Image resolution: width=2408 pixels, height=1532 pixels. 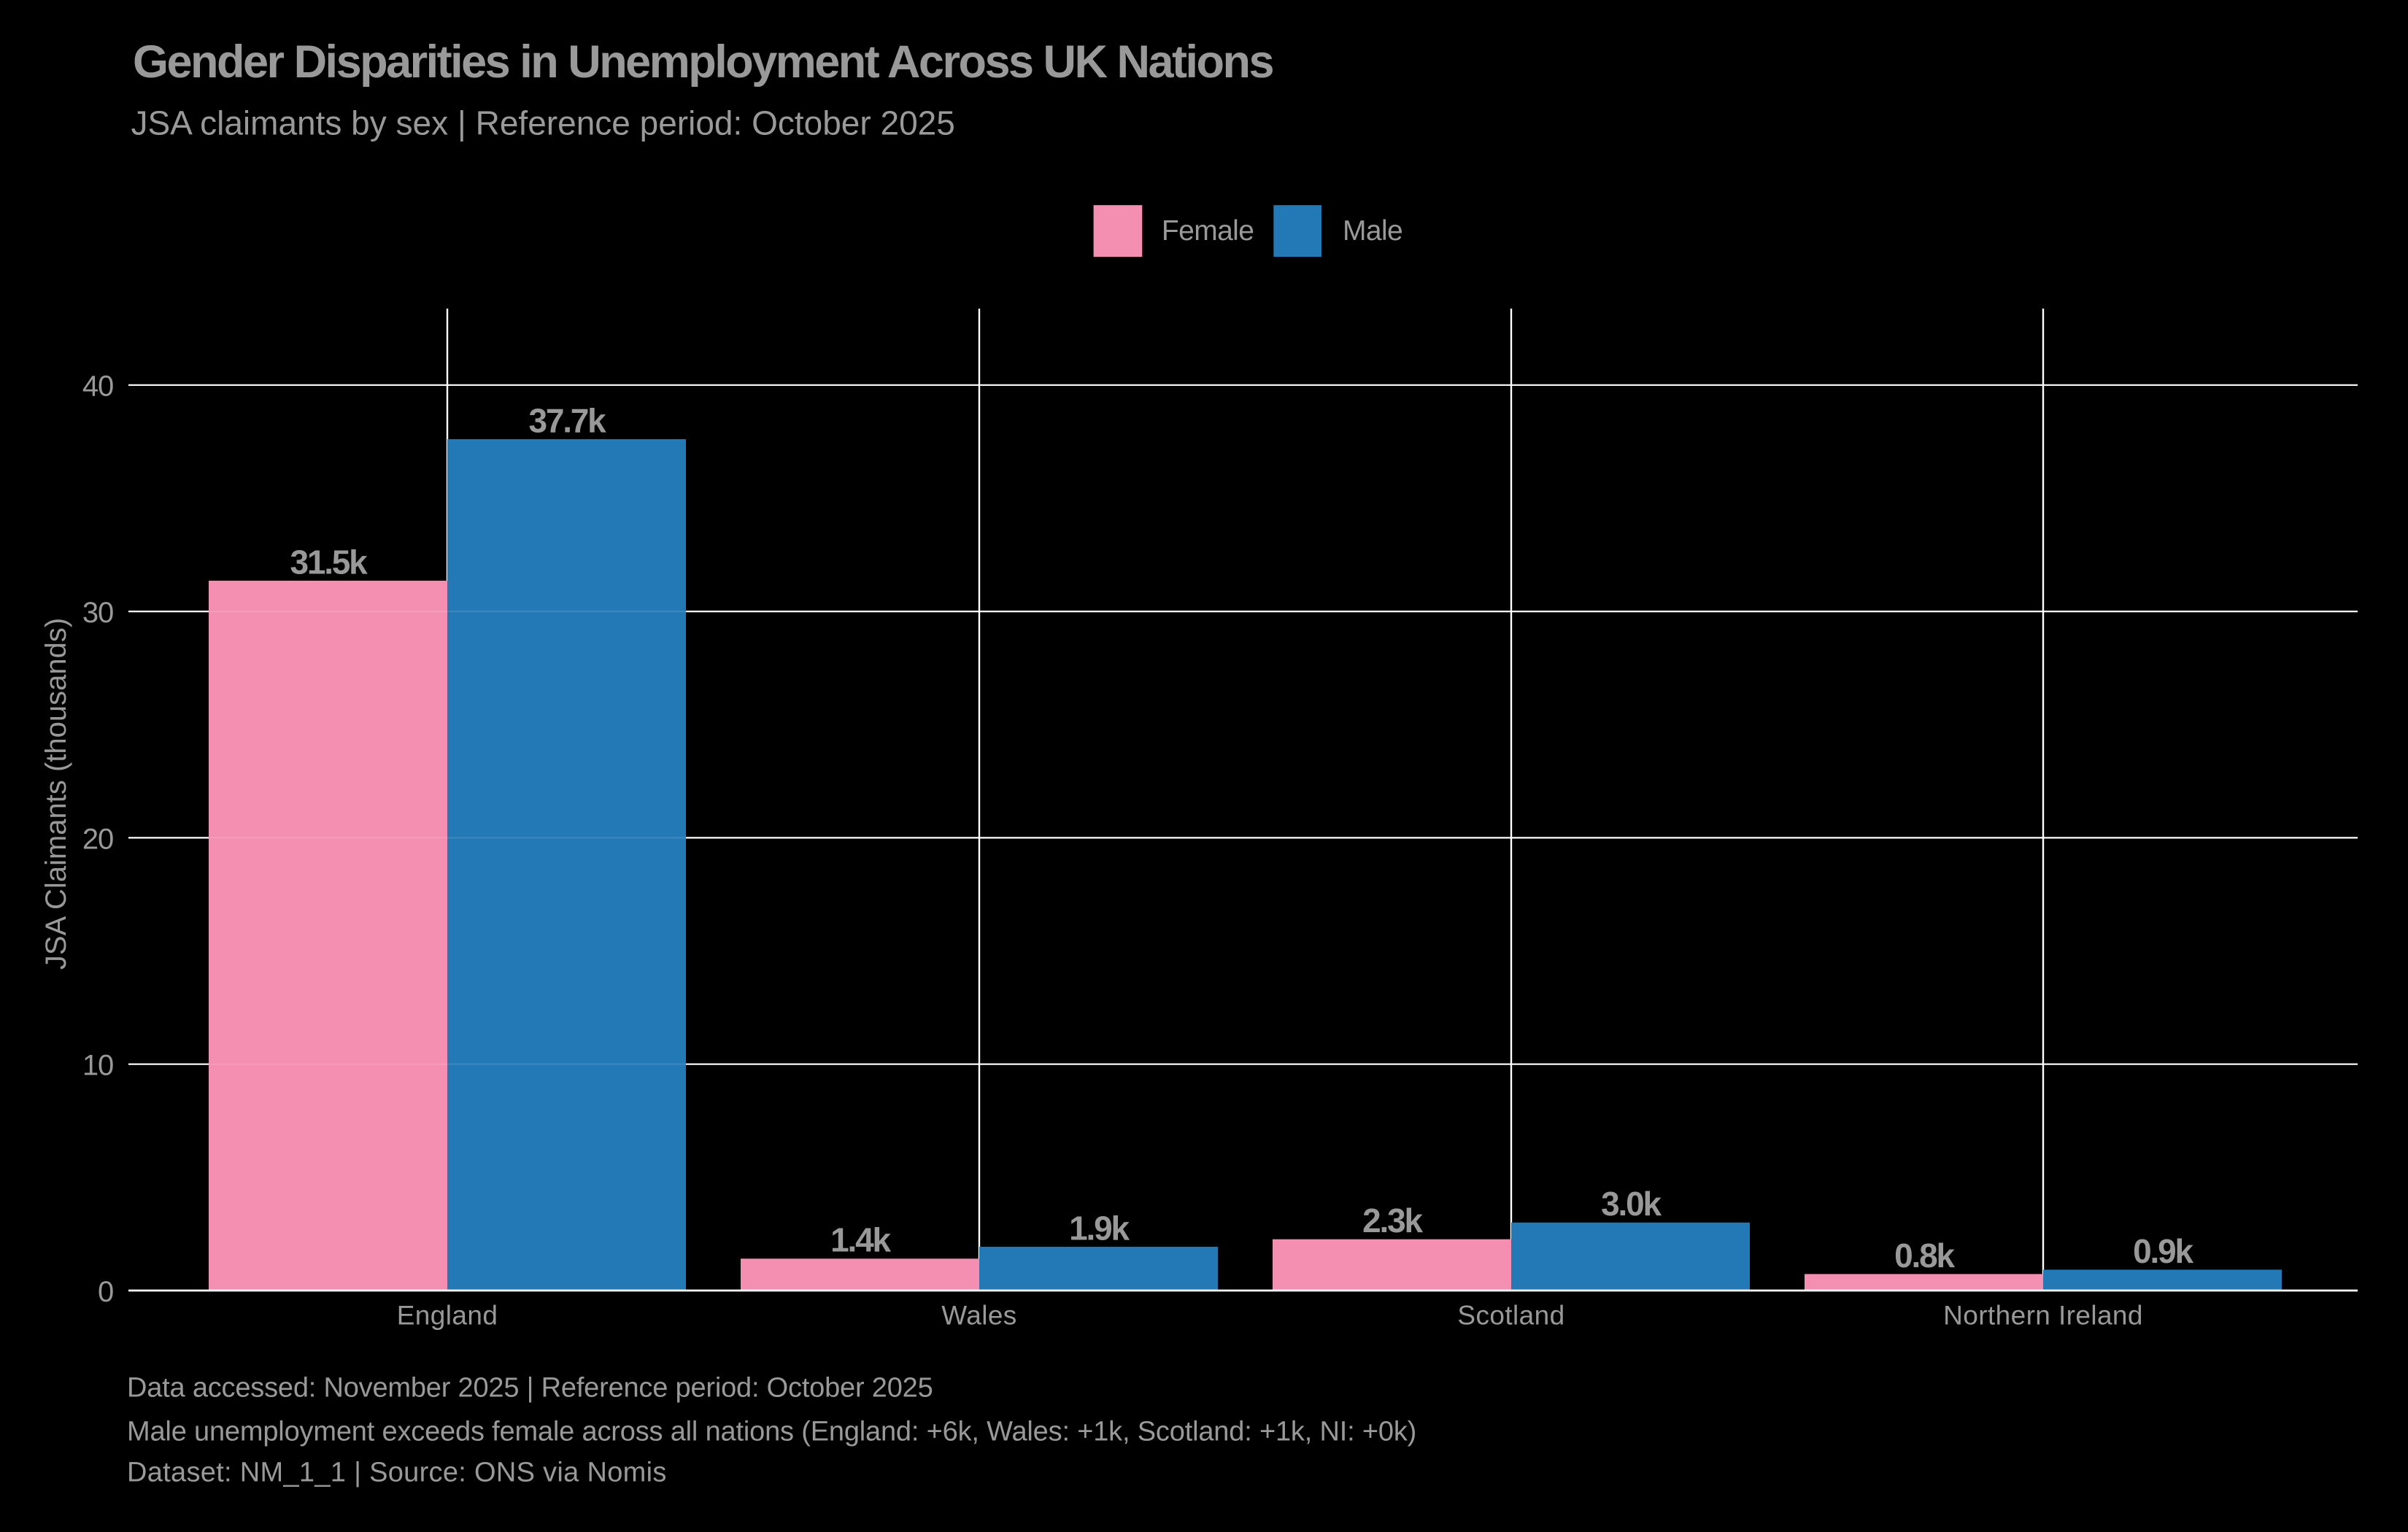 I want to click on svg-text: Male, so click(x=1372, y=231).